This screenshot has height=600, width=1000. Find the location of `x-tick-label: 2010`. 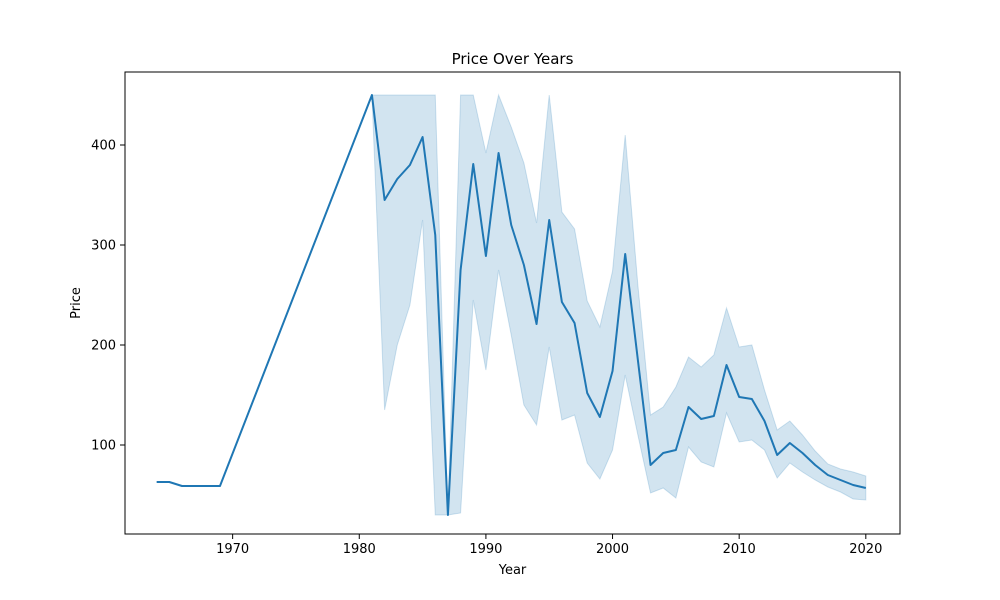

x-tick-label: 2010 is located at coordinates (739, 549).